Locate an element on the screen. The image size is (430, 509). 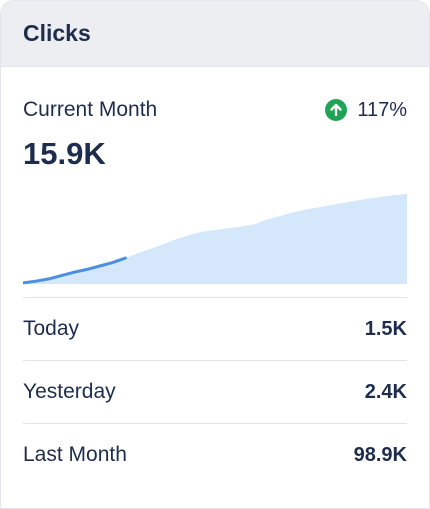
stat-row-today: Today 1.5K is located at coordinates (215, 328).